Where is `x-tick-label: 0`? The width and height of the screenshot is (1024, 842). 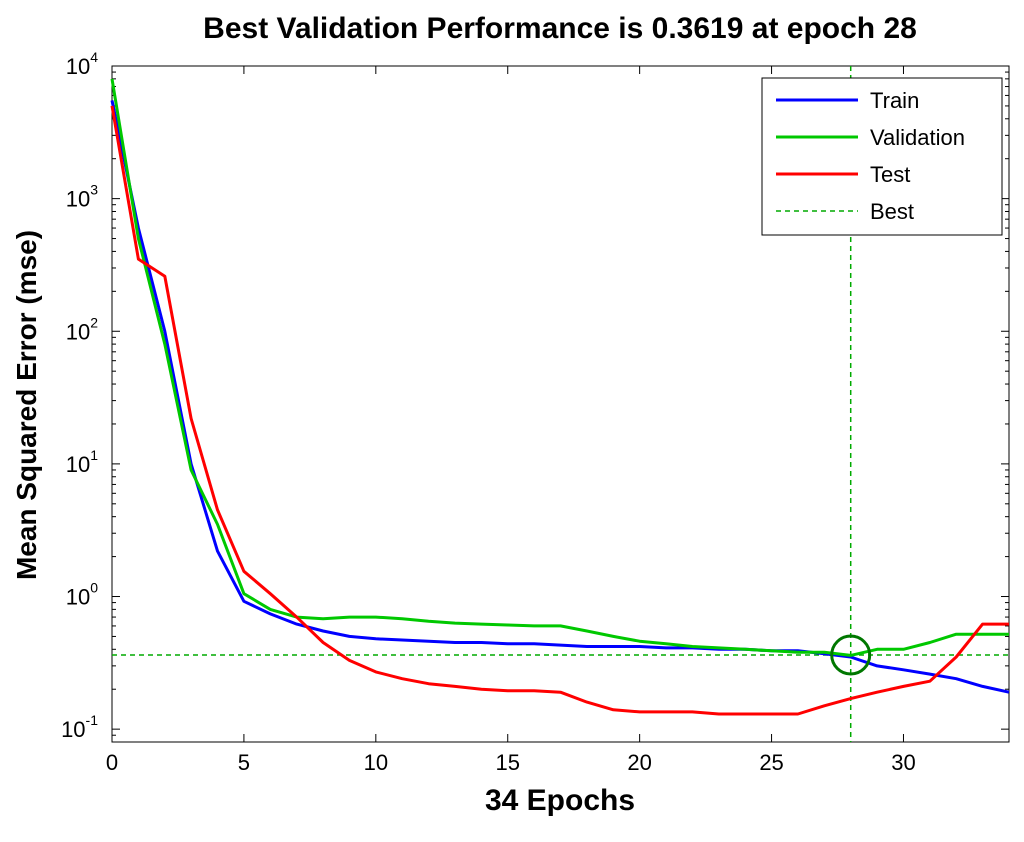 x-tick-label: 0 is located at coordinates (112, 762).